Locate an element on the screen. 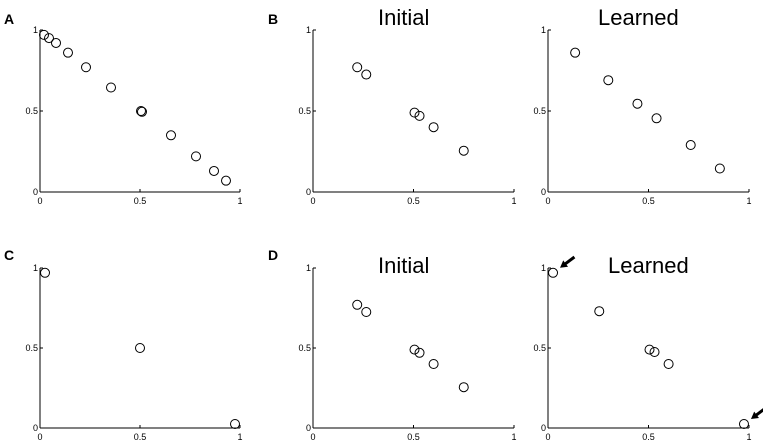 This screenshot has height=446, width=763. chart-5: 0 0.5 1 0 0.5 1 is located at coordinates (648, 348).